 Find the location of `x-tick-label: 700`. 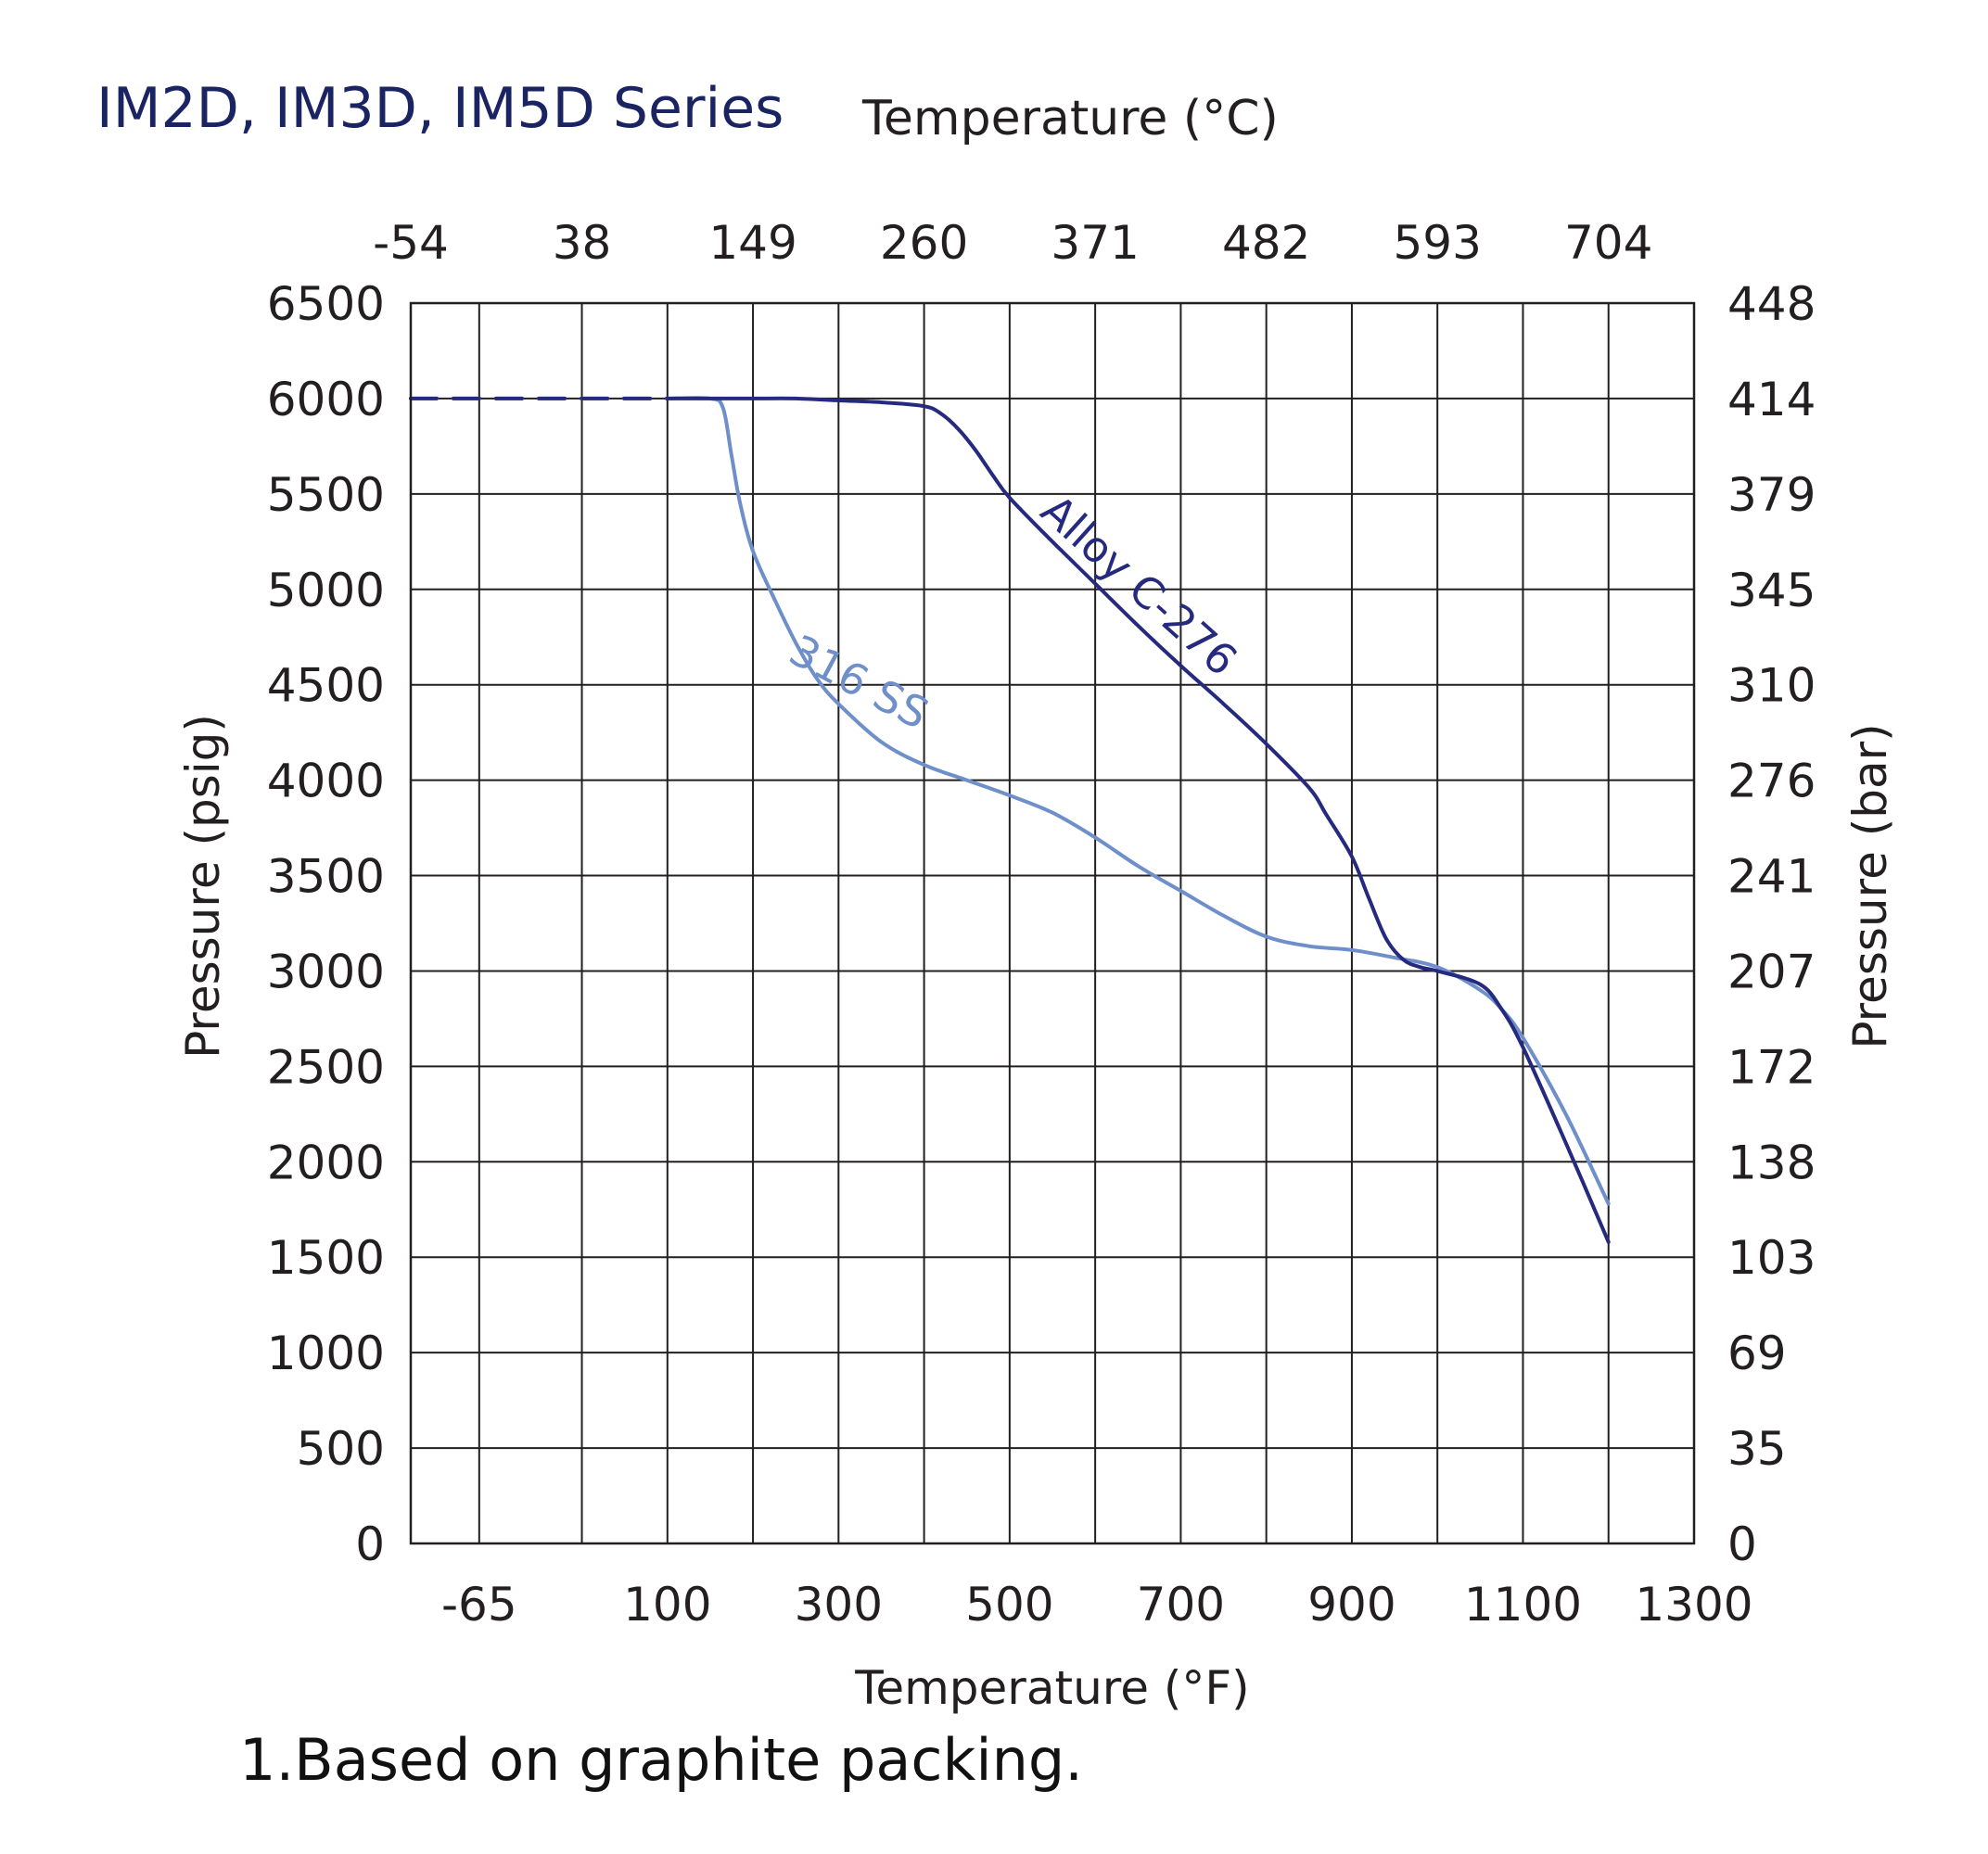

x-tick-label: 700 is located at coordinates (1181, 1605).